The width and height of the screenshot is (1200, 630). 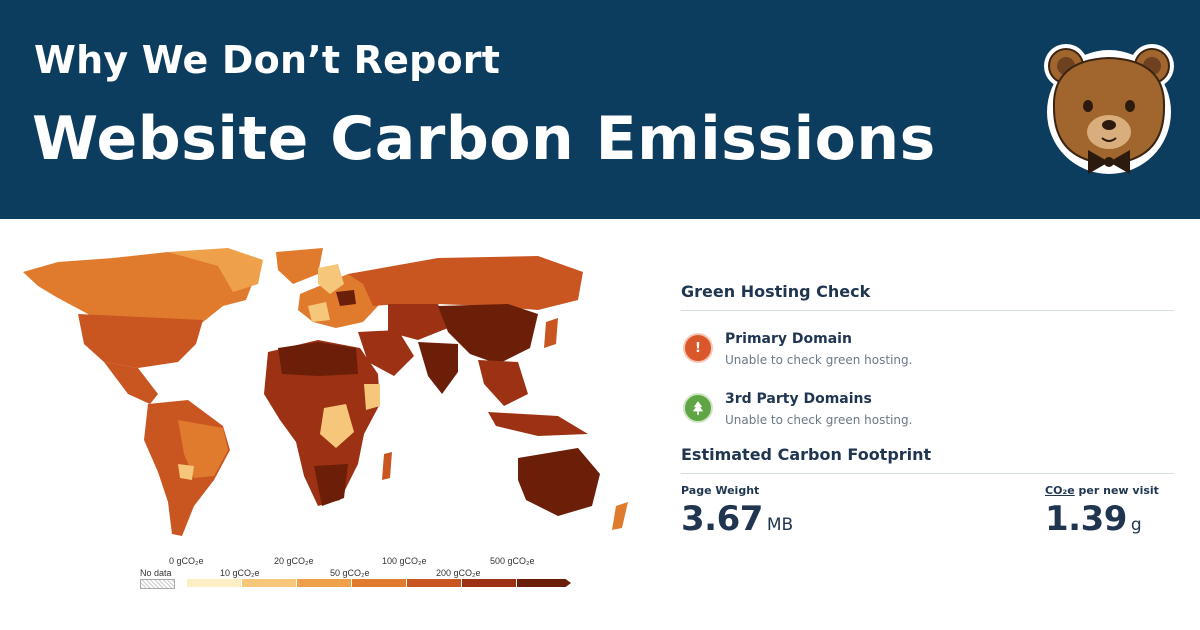 I want to click on map-region-middle-east, so click(x=386, y=353).